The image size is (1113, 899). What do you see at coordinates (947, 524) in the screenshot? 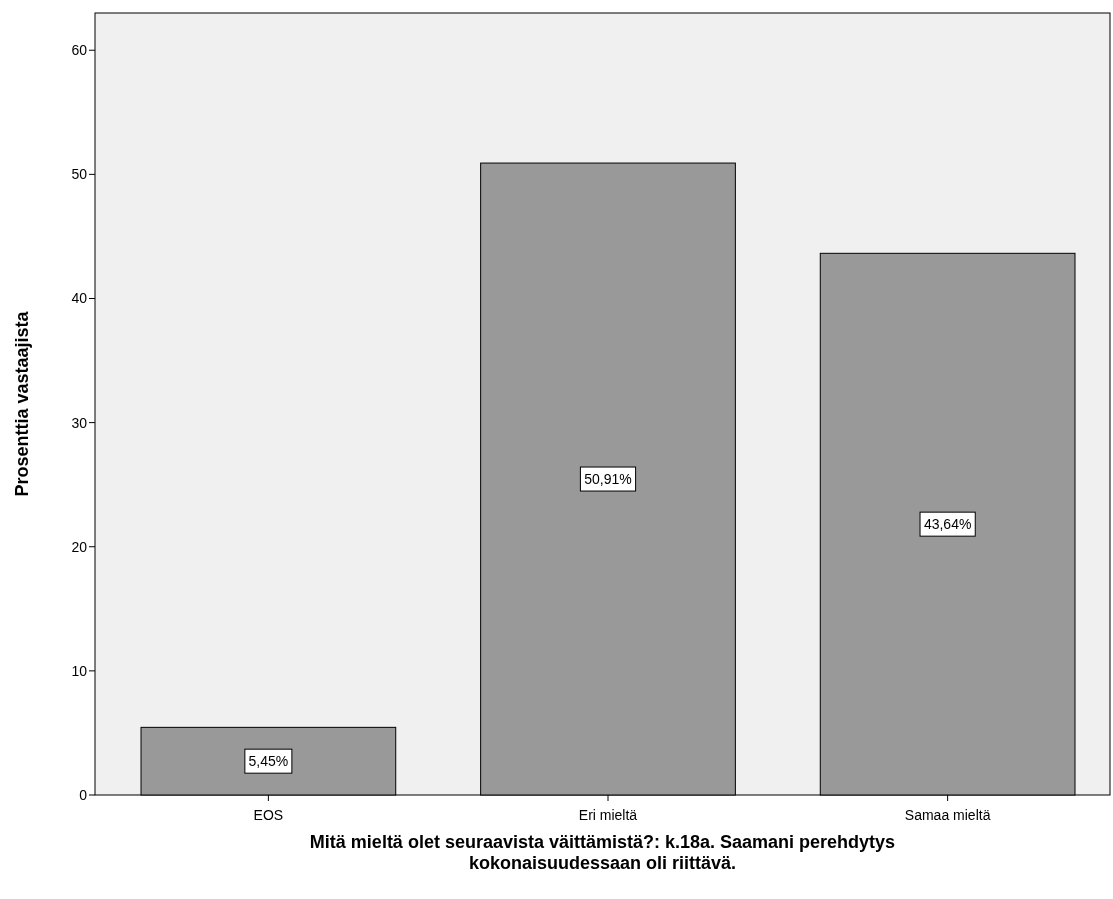
I see `data-label: 43,64%` at bounding box center [947, 524].